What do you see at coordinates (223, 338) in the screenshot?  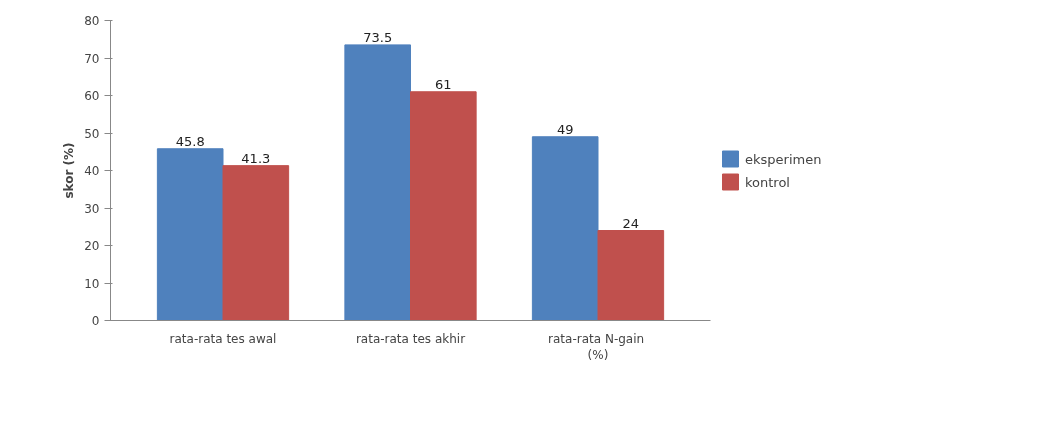 I see `x-tick-label: rata-rata tes awal` at bounding box center [223, 338].